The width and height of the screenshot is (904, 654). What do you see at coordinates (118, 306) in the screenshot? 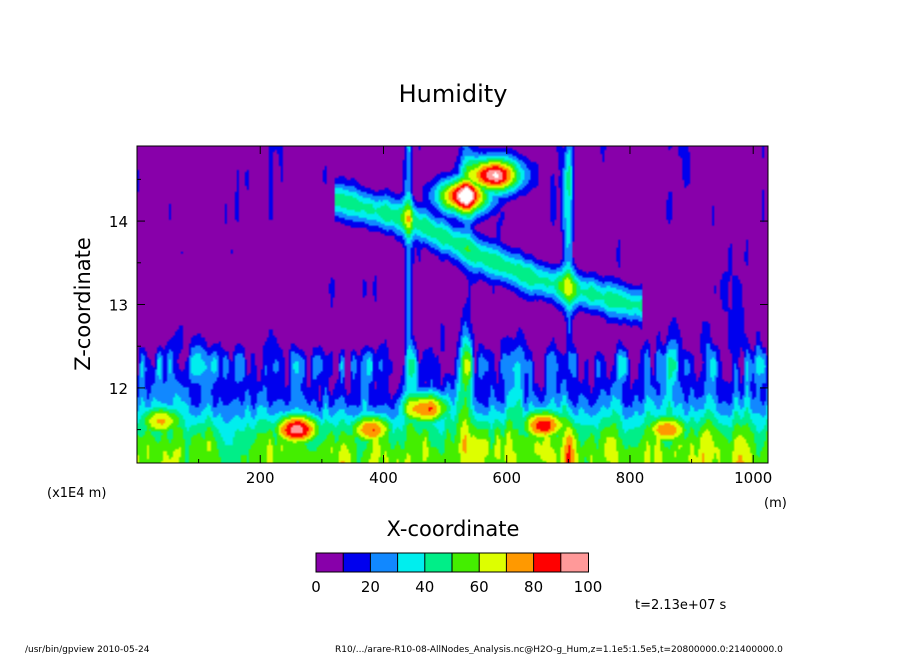
I see `y-tick-label: 13` at bounding box center [118, 306].